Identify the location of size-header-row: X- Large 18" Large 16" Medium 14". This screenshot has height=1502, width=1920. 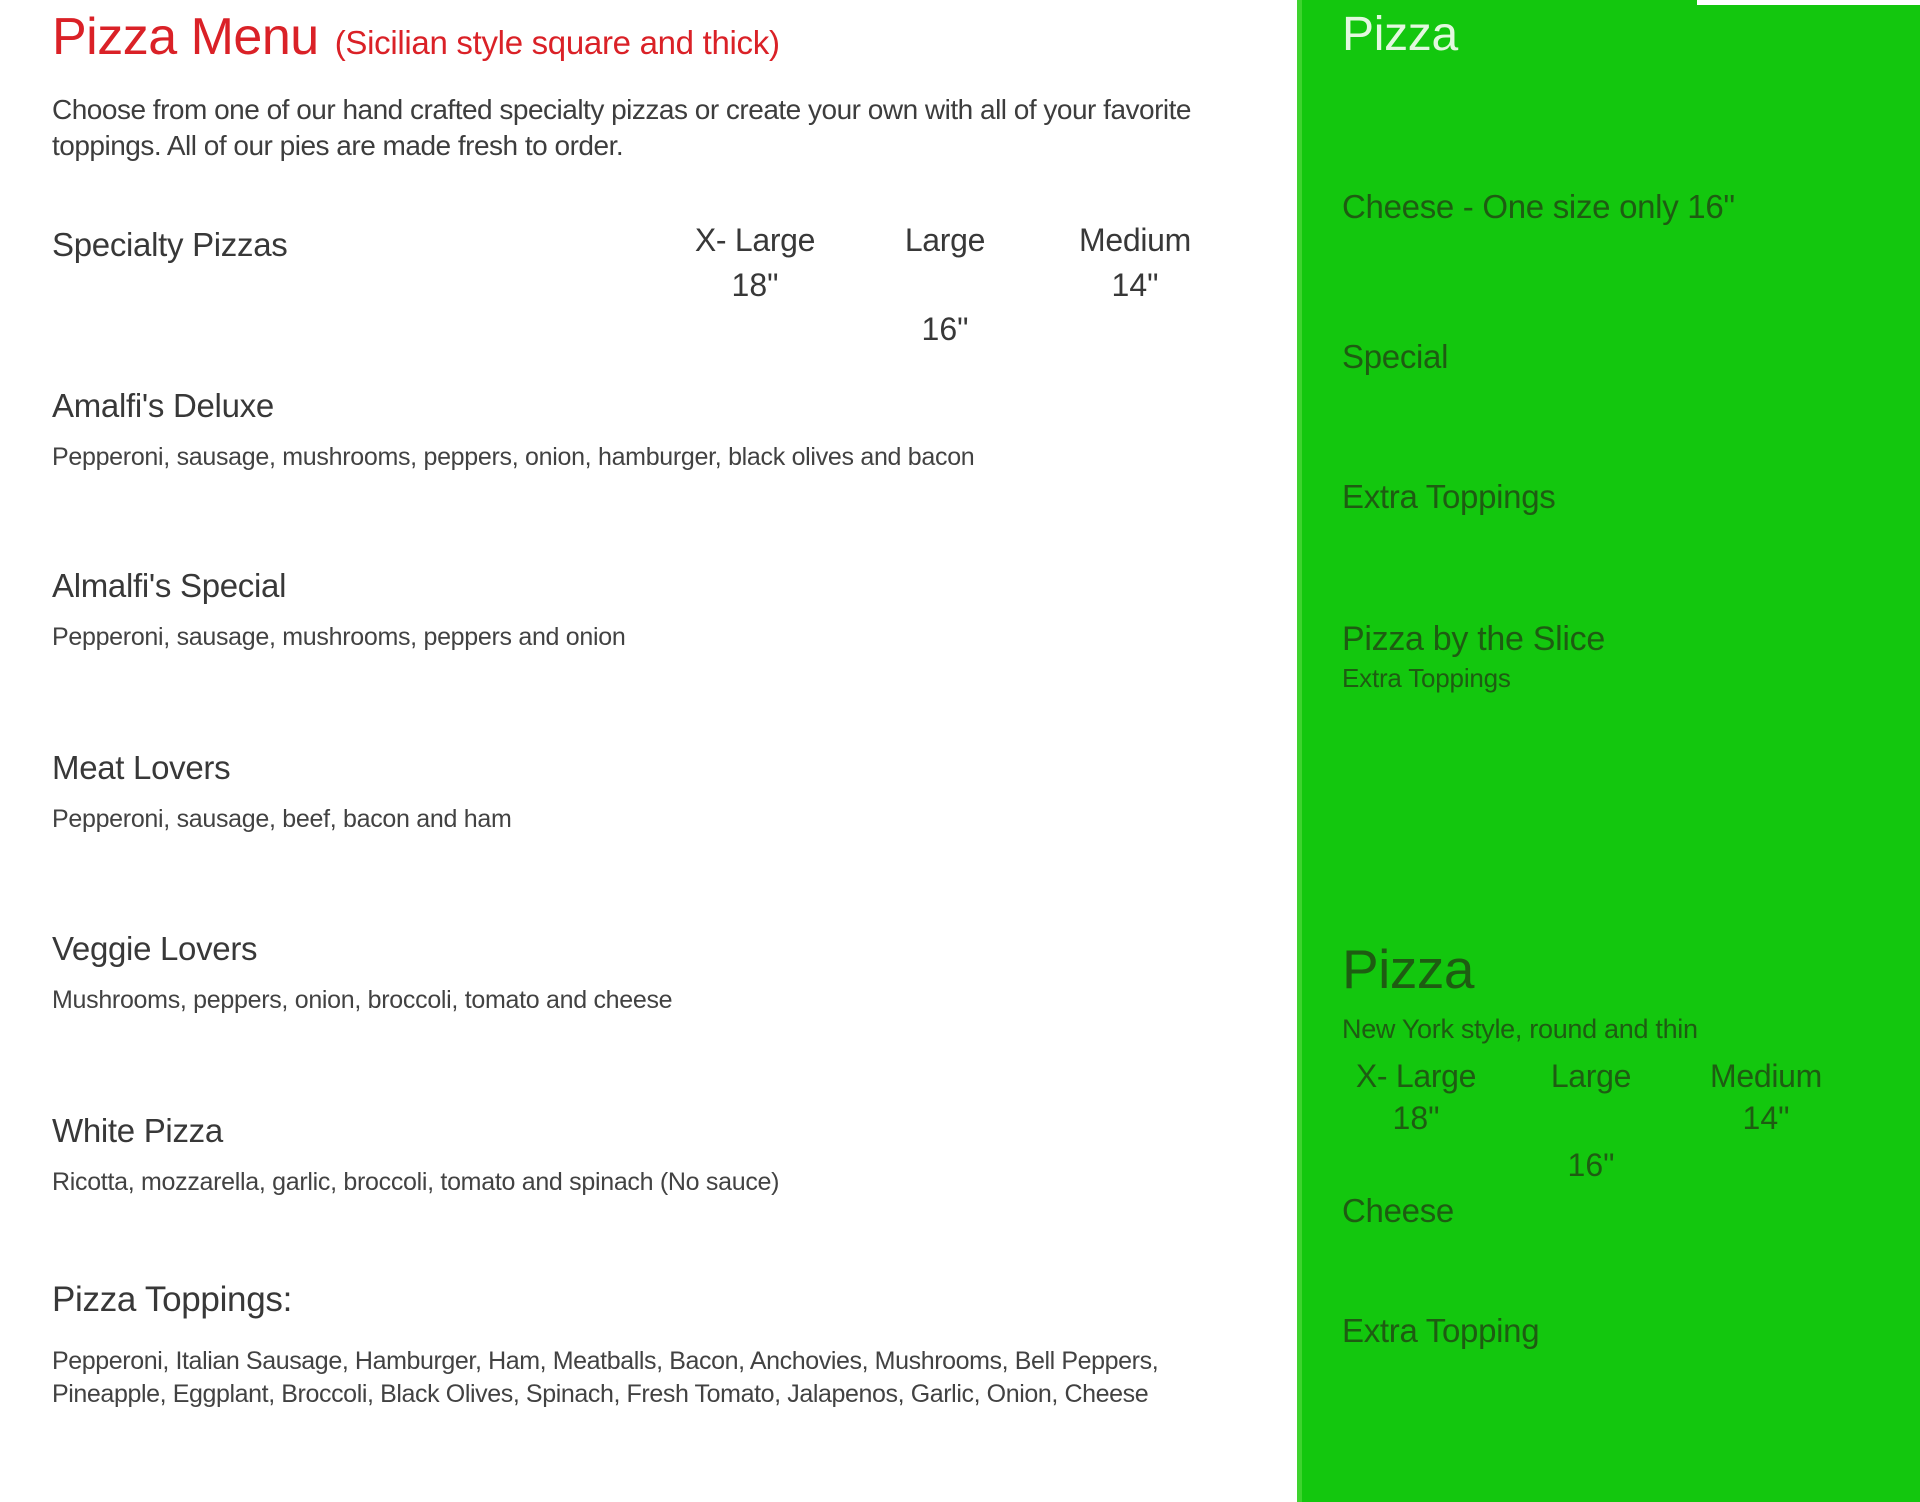
(945, 284).